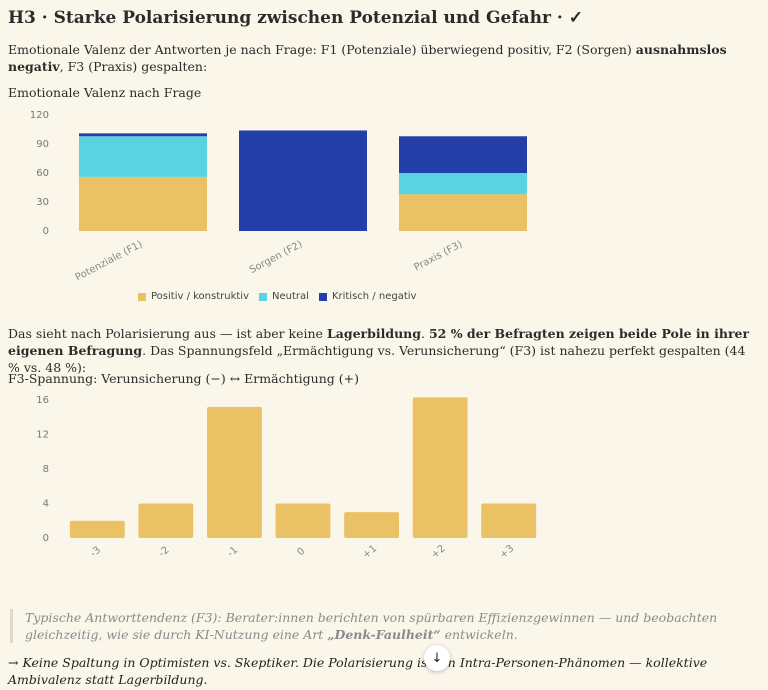  Describe the element at coordinates (367, 58) in the screenshot. I see `intro-bold: ausnahmslos negativ` at that location.